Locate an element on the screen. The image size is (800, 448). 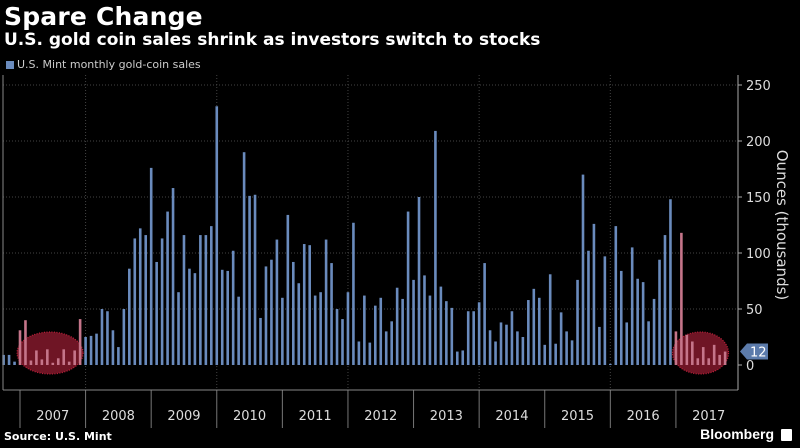
legend: U.S. Mint monthly gold-coin sales is located at coordinates (103, 64).